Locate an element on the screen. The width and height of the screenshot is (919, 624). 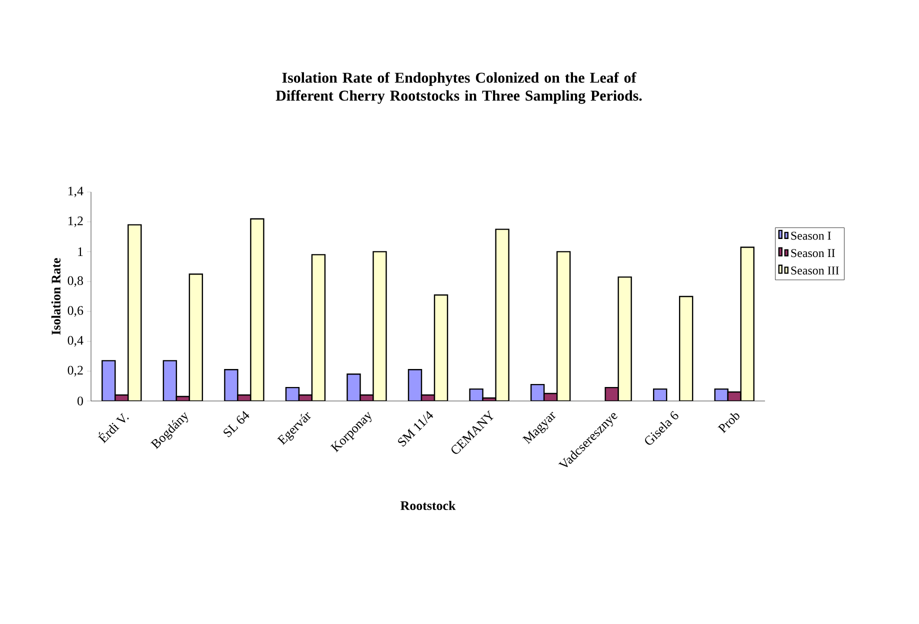
x-tick-label: Érdi V. is located at coordinates (113, 428).